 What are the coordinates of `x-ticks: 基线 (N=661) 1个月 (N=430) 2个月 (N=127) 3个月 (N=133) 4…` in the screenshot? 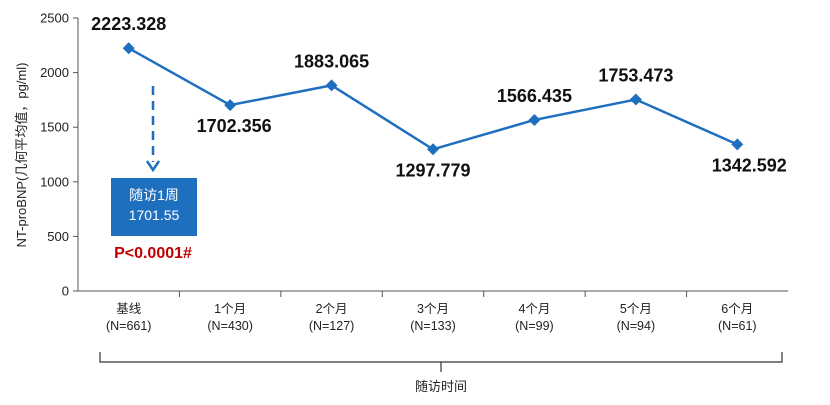 It's located at (431, 312).